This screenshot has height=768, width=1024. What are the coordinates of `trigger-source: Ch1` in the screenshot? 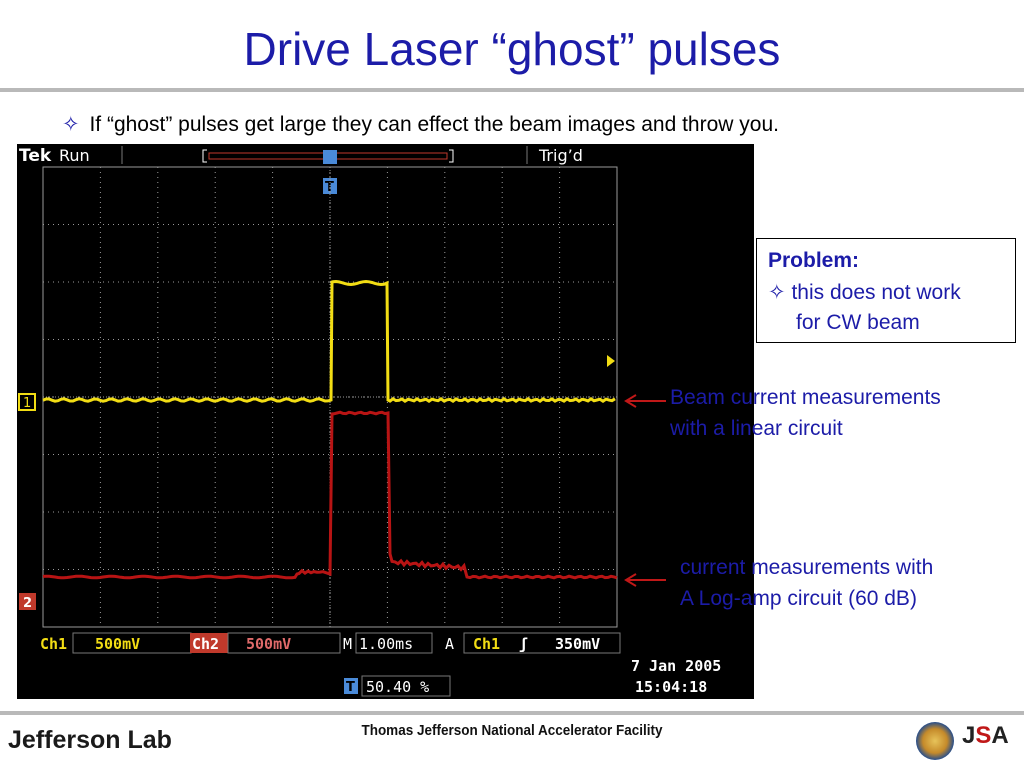 It's located at (486, 644).